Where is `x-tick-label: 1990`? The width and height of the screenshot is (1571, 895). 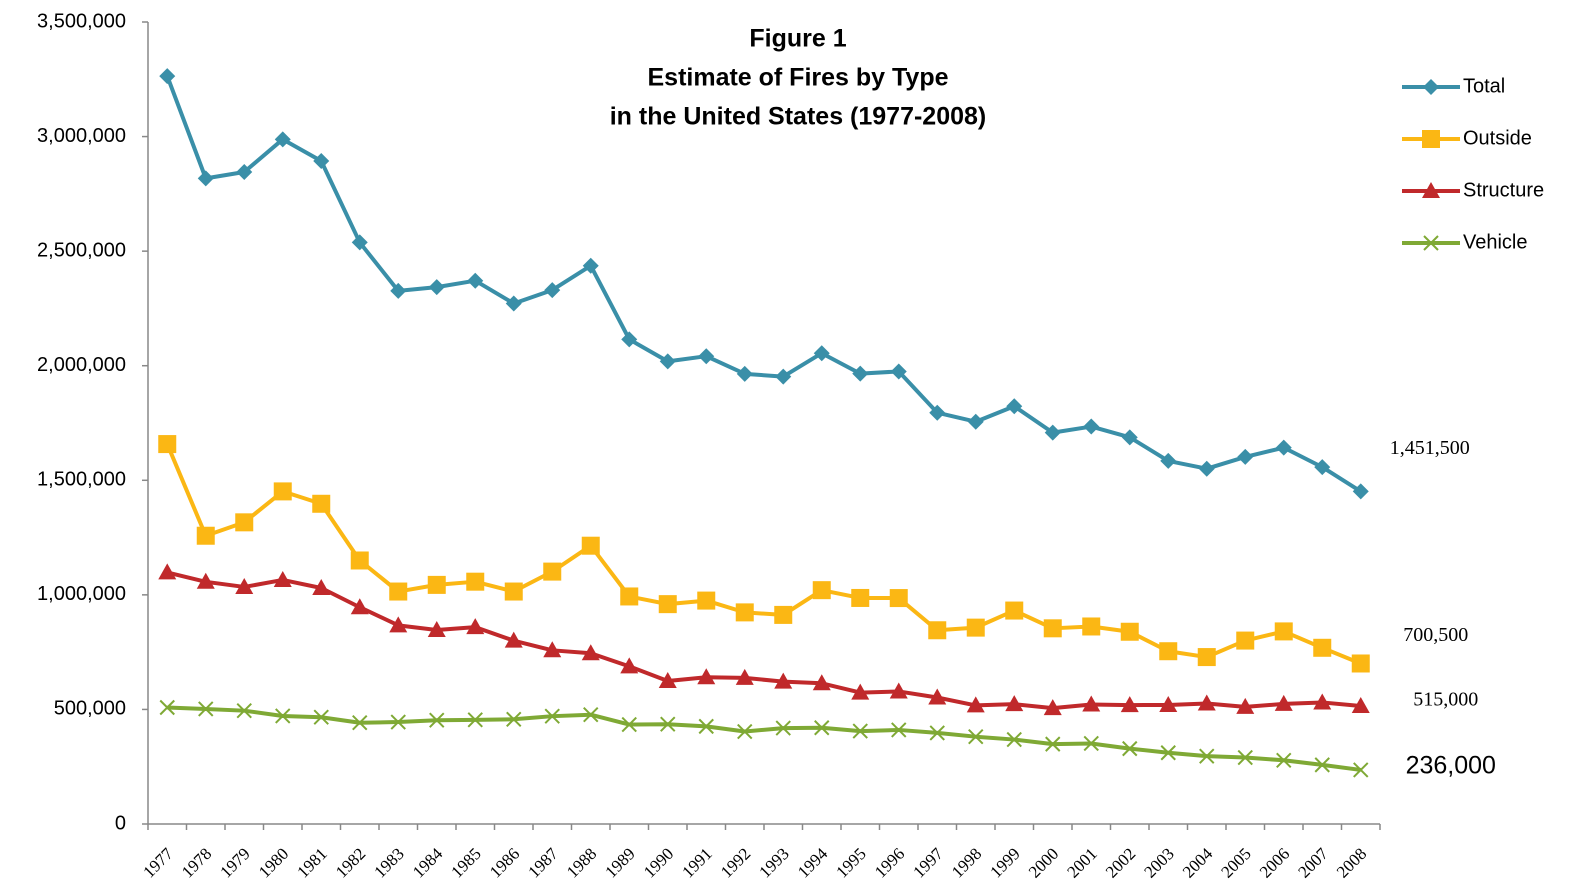 x-tick-label: 1990 is located at coordinates (658, 862).